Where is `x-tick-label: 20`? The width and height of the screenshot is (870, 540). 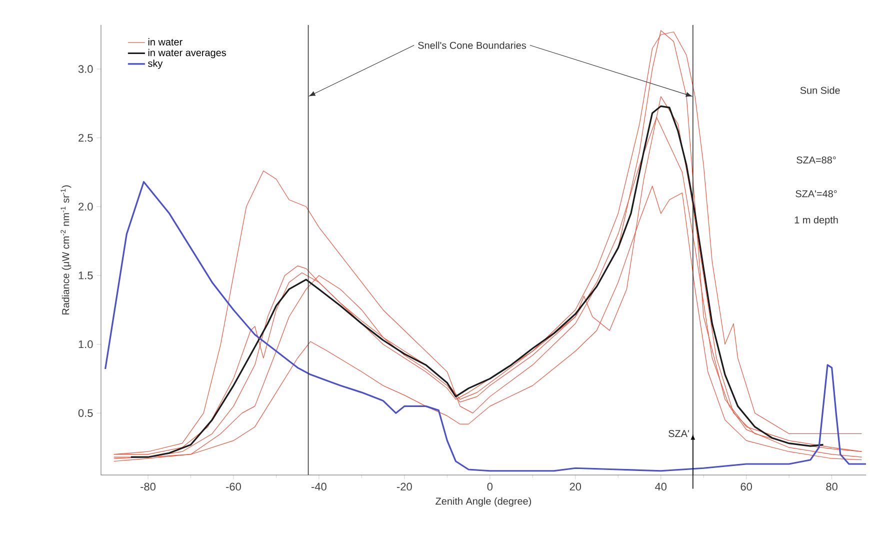 x-tick-label: 20 is located at coordinates (576, 486).